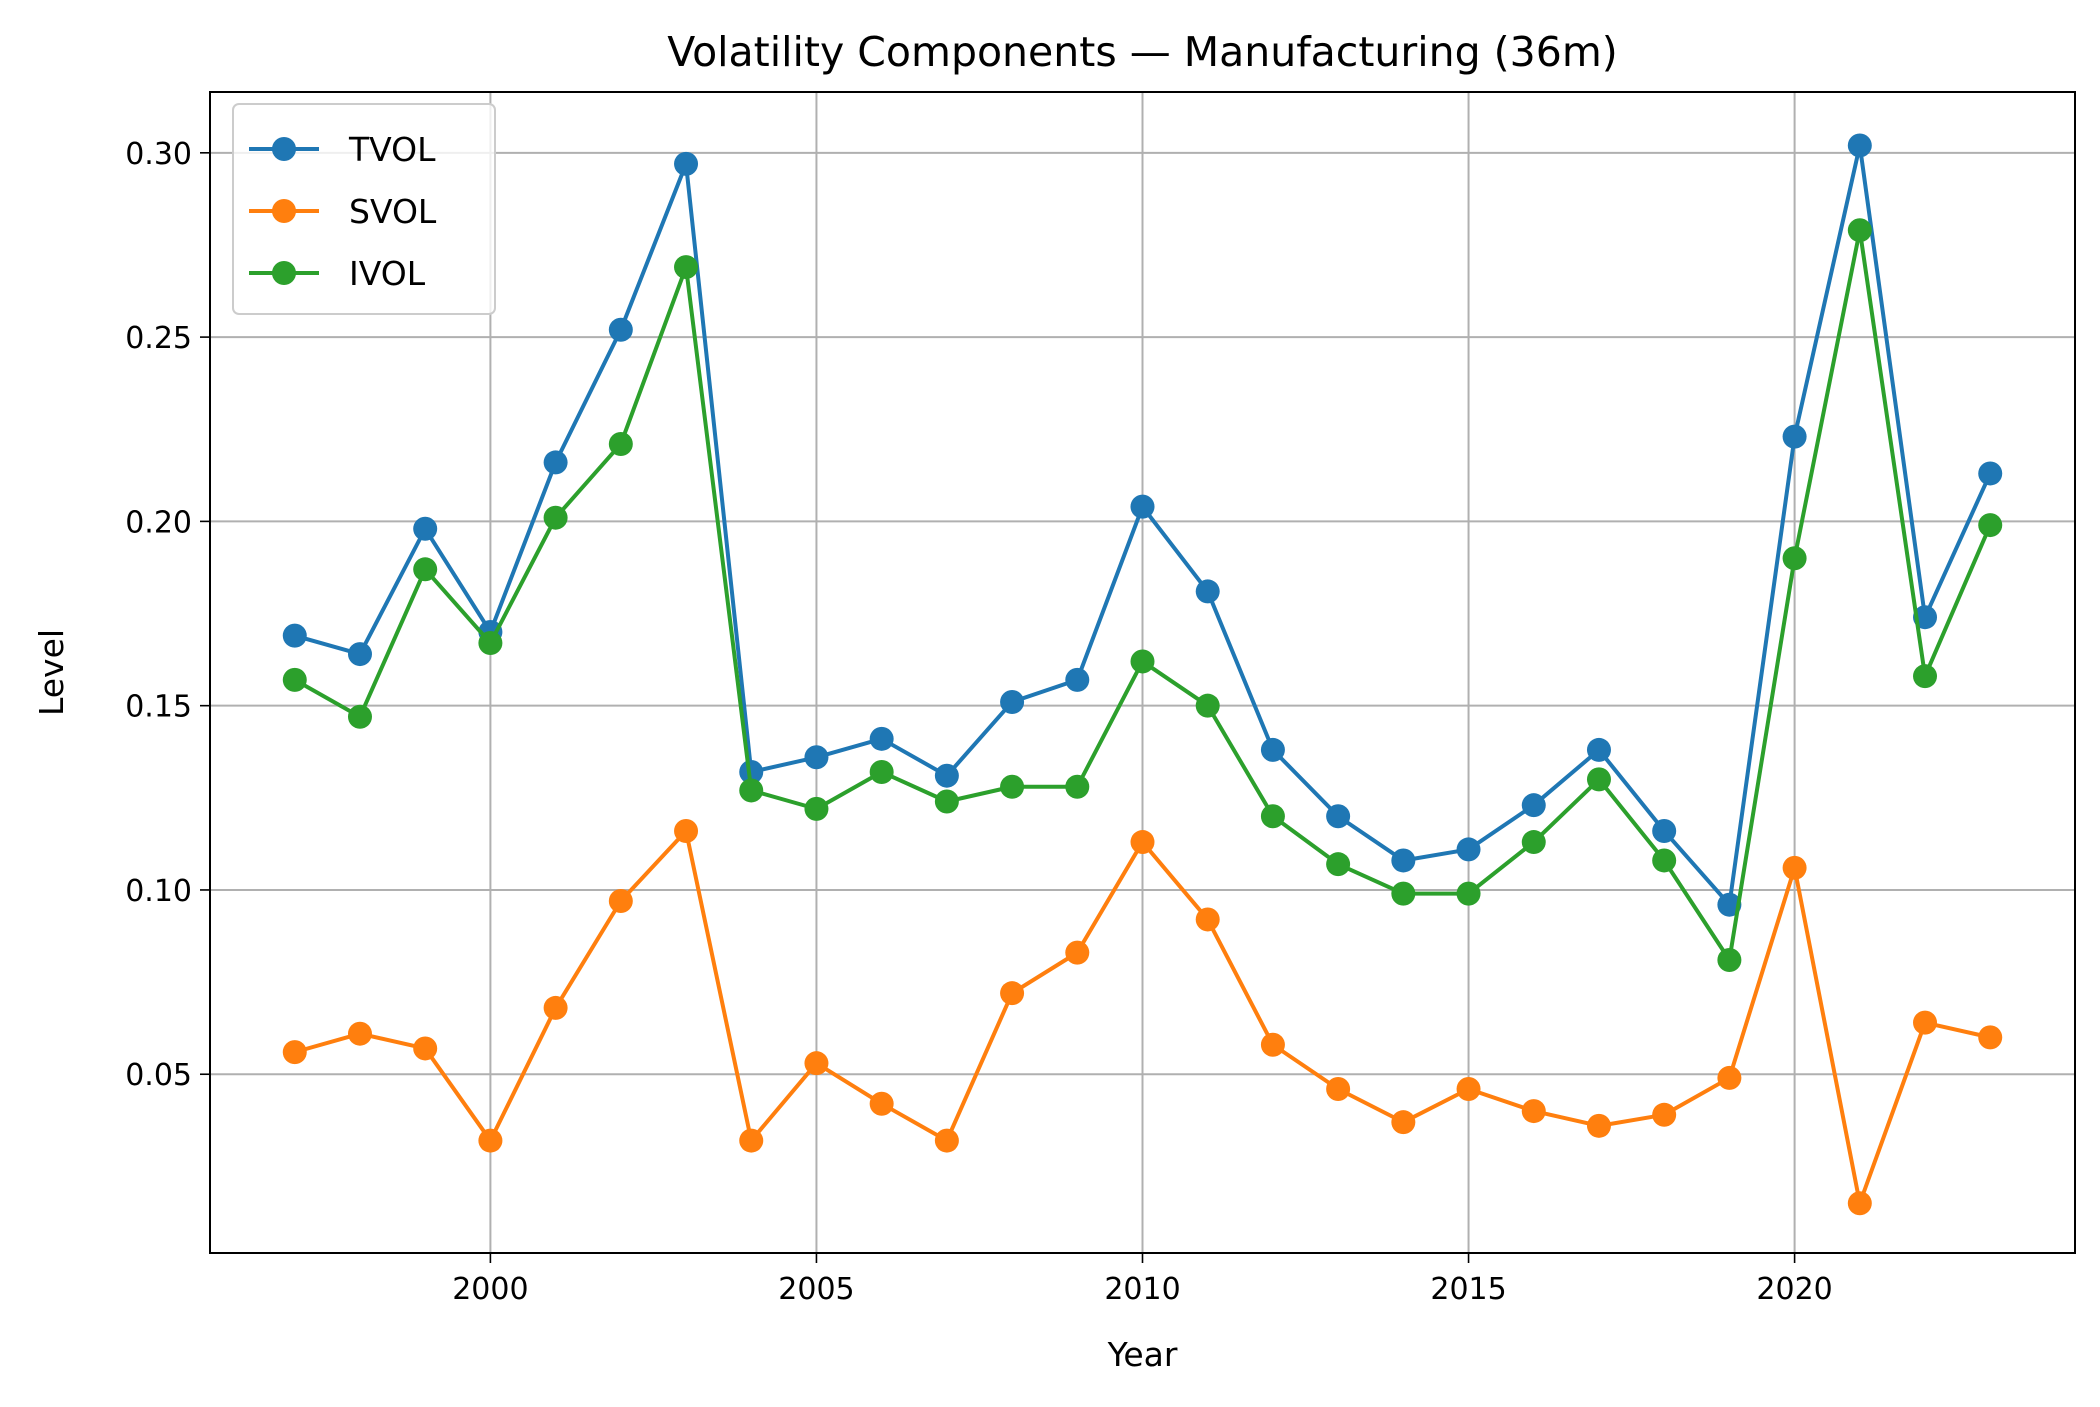 The width and height of the screenshot is (2100, 1407). Describe the element at coordinates (342, 149) in the screenshot. I see `legend-item-tvol: TVOL` at that location.